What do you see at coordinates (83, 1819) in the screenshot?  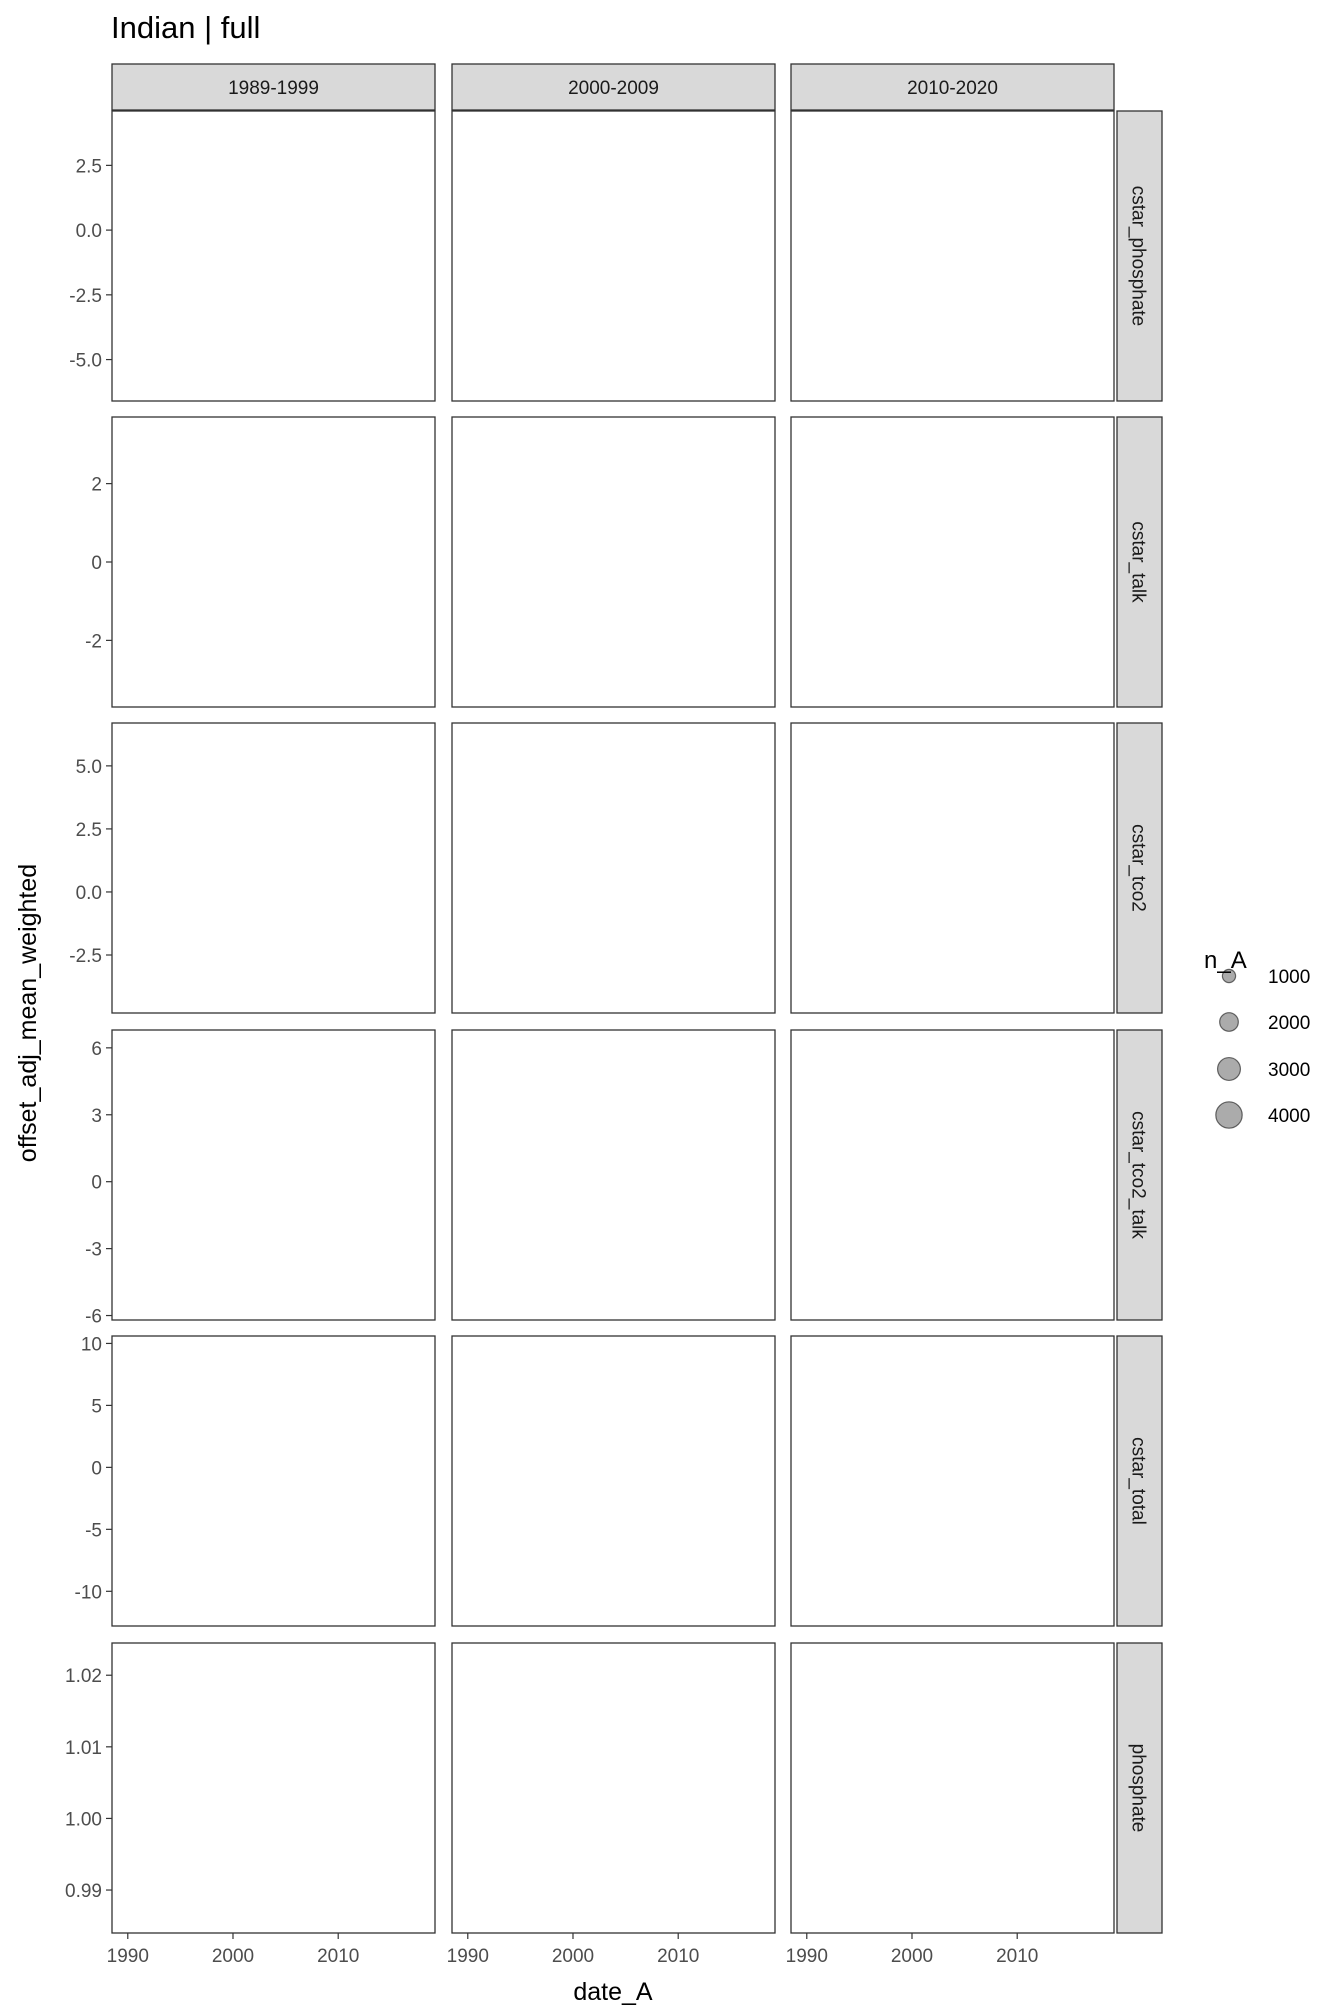 I see `y-tick-label: 1.00` at bounding box center [83, 1819].